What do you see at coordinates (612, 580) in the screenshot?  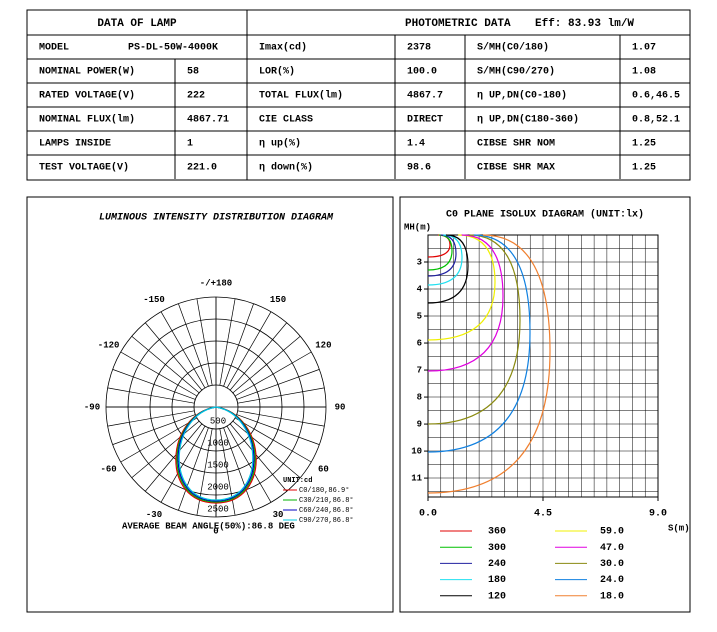 I see `legend-label: 24.0` at bounding box center [612, 580].